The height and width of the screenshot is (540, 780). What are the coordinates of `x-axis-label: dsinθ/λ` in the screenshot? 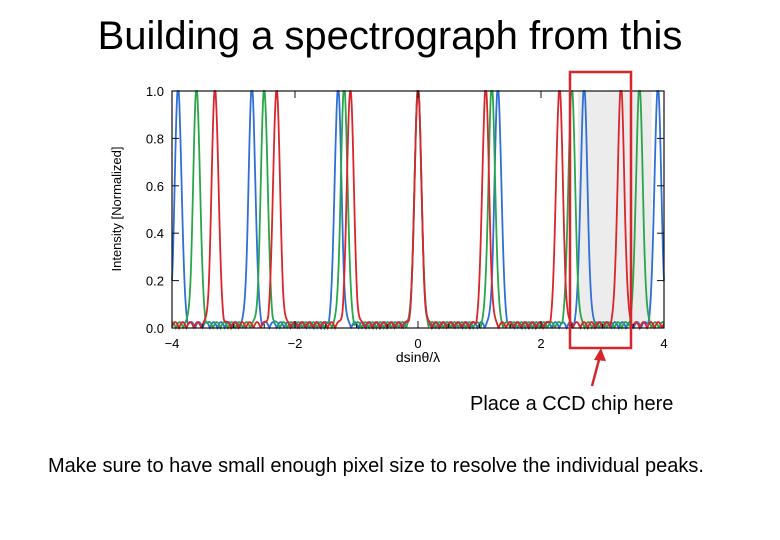 It's located at (418, 357).